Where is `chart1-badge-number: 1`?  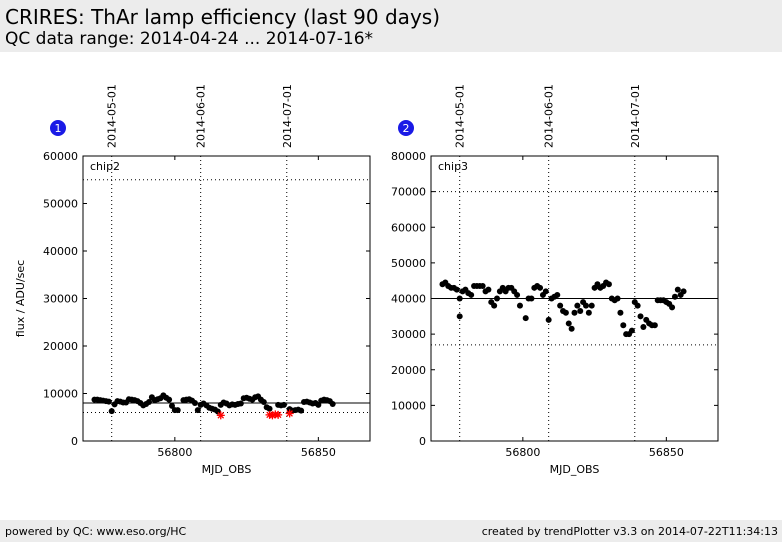 chart1-badge-number: 1 is located at coordinates (58, 128).